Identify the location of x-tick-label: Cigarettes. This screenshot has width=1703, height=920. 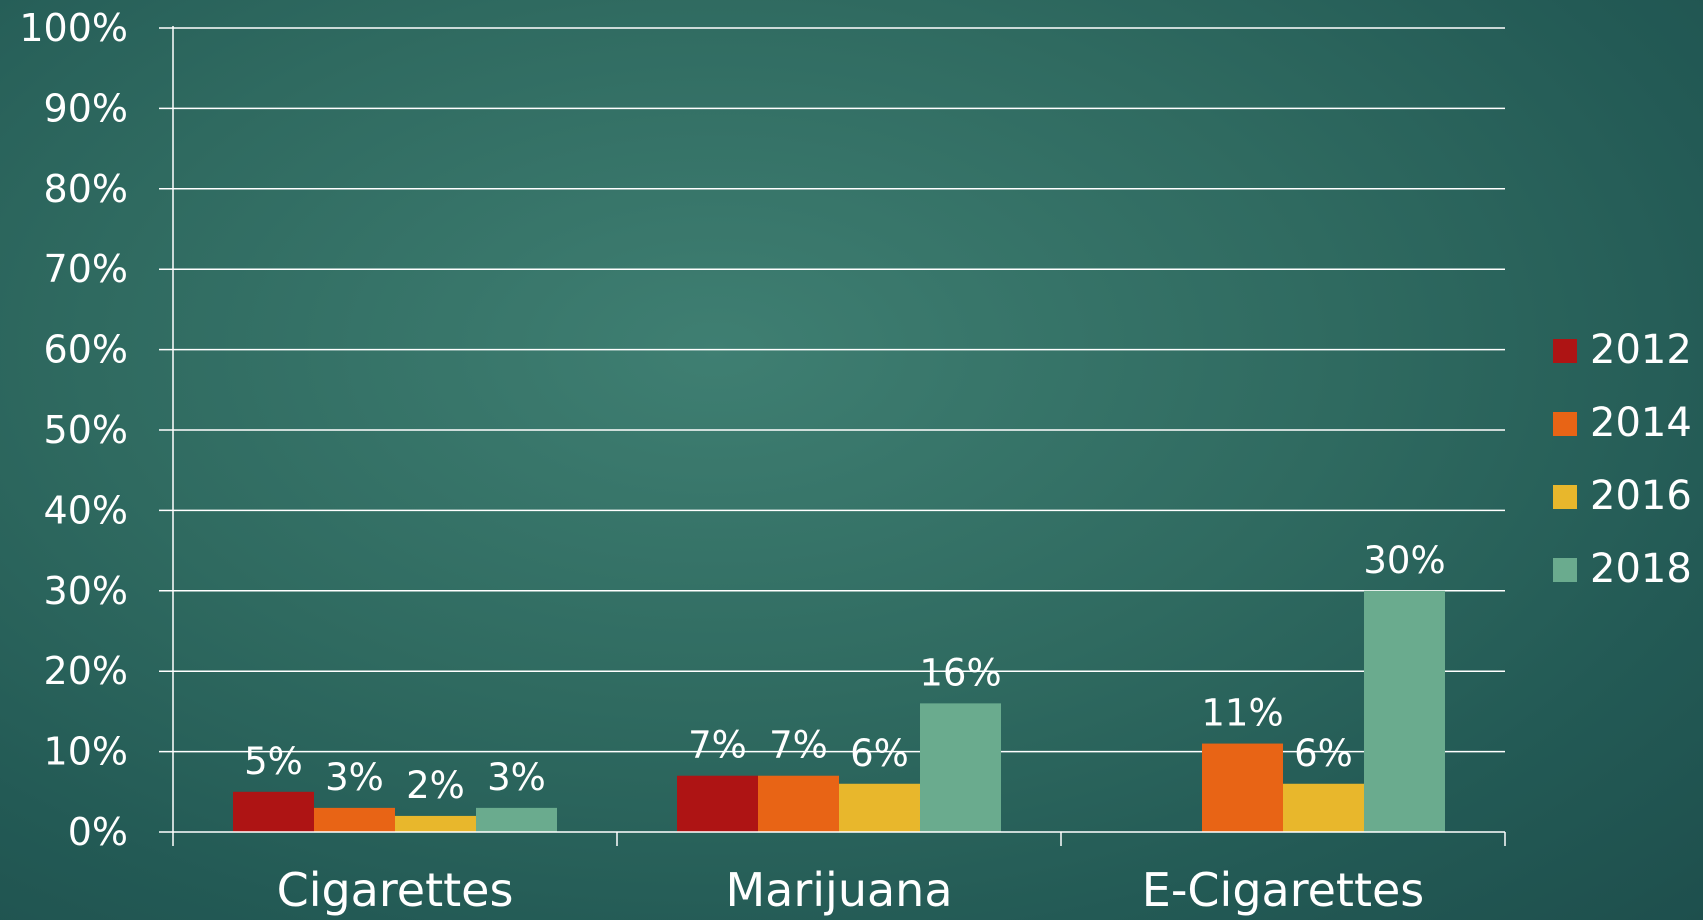
(395, 890).